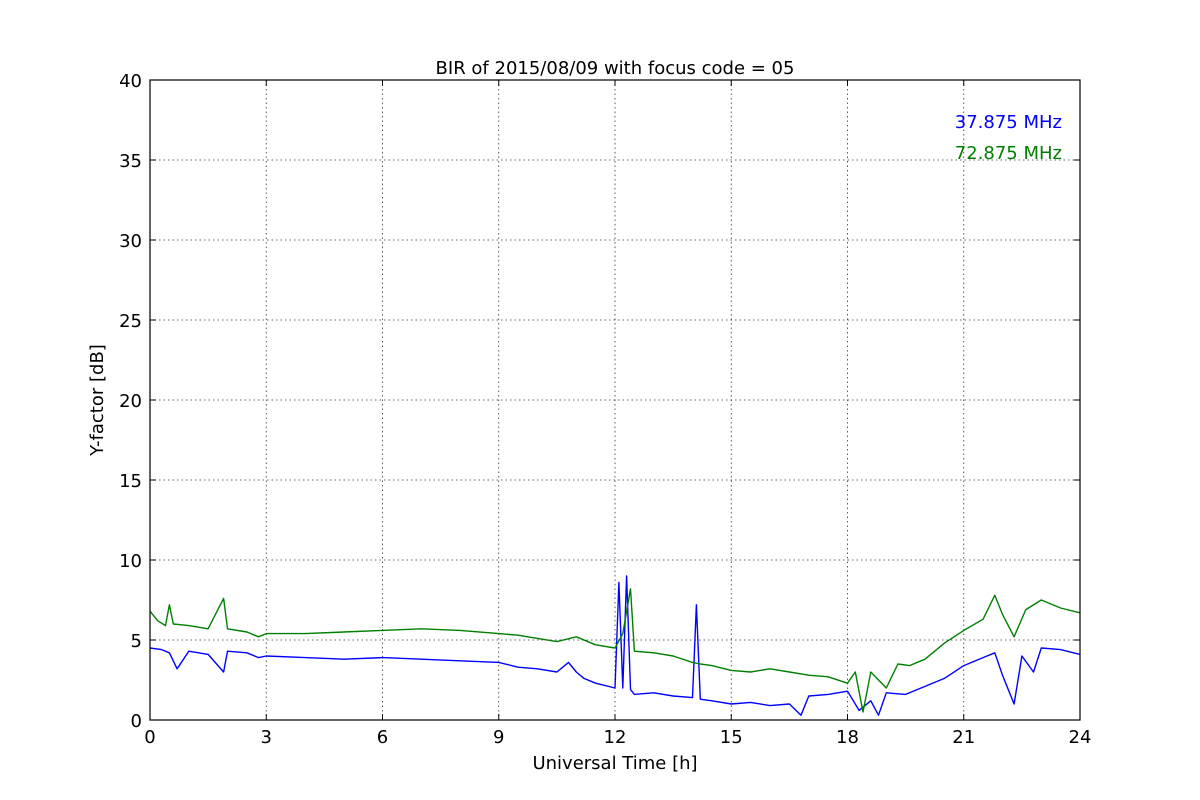 Image resolution: width=1200 pixels, height=800 pixels. Describe the element at coordinates (130, 481) in the screenshot. I see `y-tick-label: 15` at that location.